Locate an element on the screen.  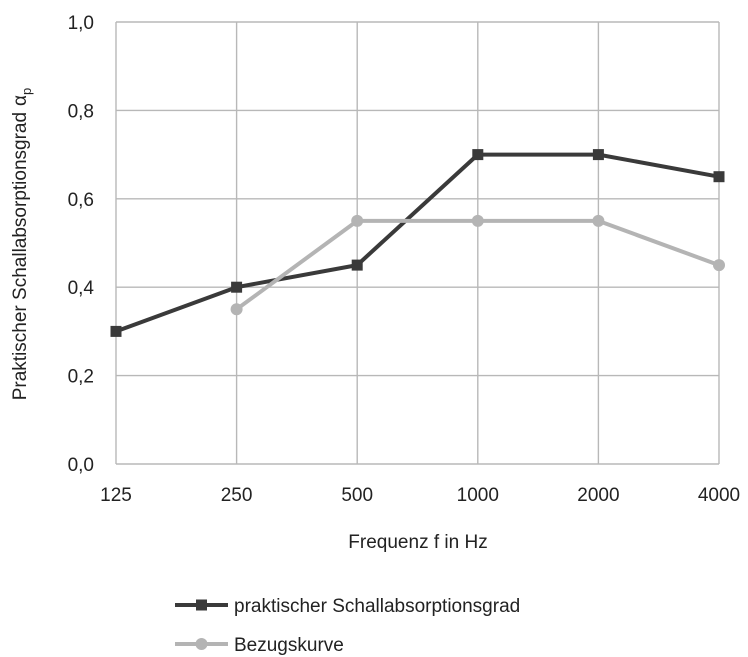
x-tick-label: 4000 is located at coordinates (719, 495).